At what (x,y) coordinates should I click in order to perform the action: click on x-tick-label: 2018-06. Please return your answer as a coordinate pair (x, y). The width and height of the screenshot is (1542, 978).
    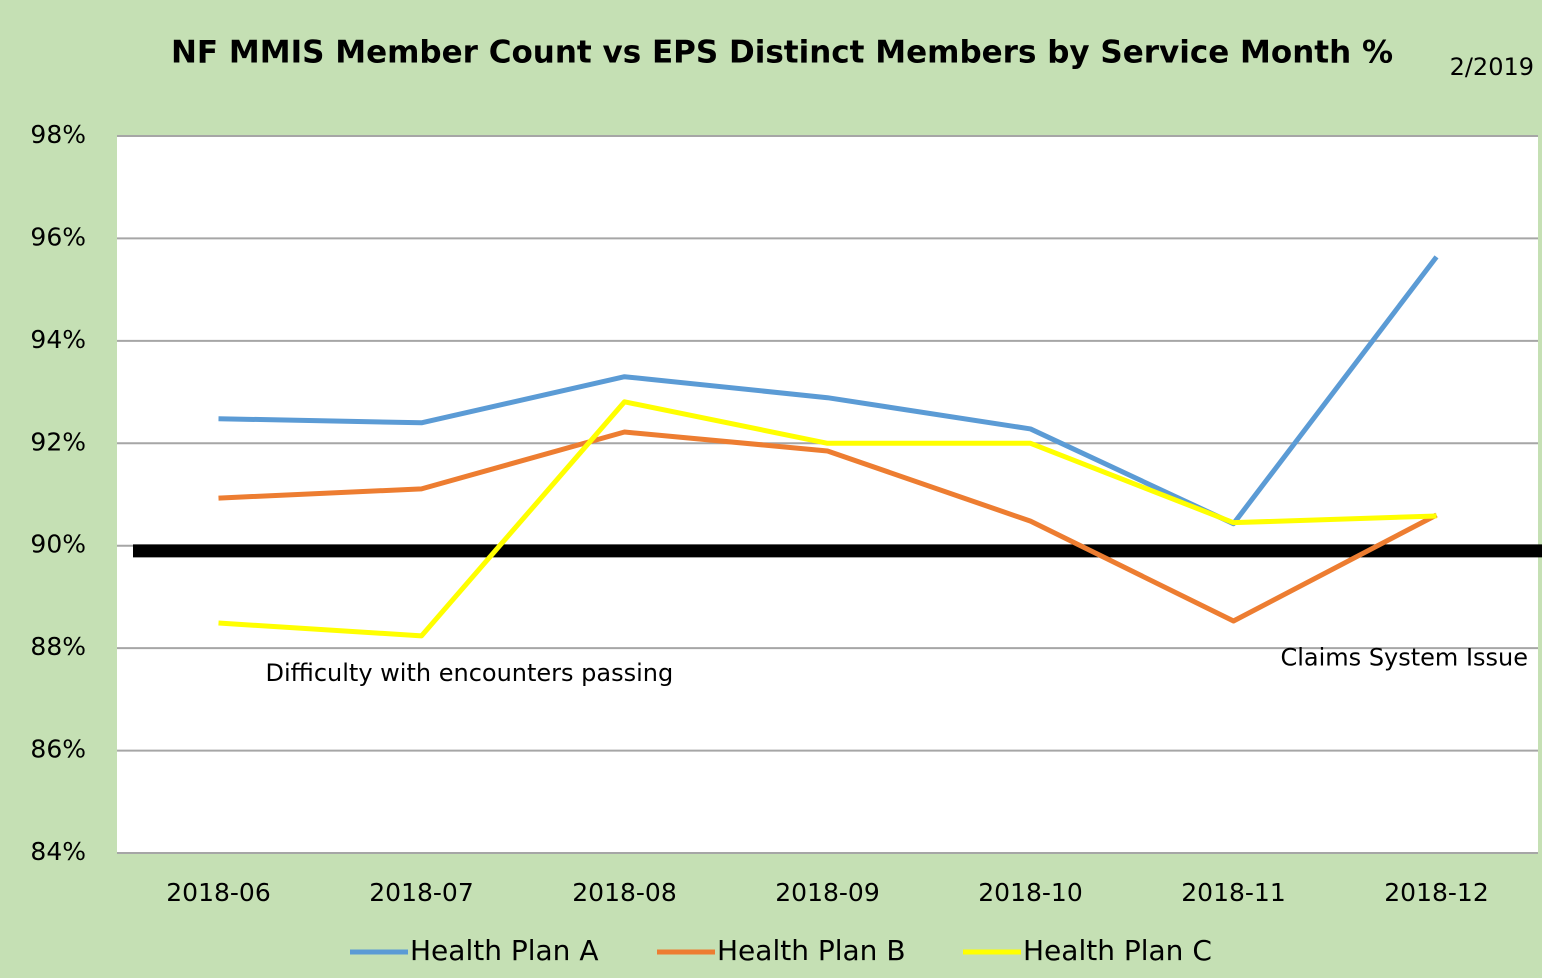
    Looking at the image, I should click on (218, 892).